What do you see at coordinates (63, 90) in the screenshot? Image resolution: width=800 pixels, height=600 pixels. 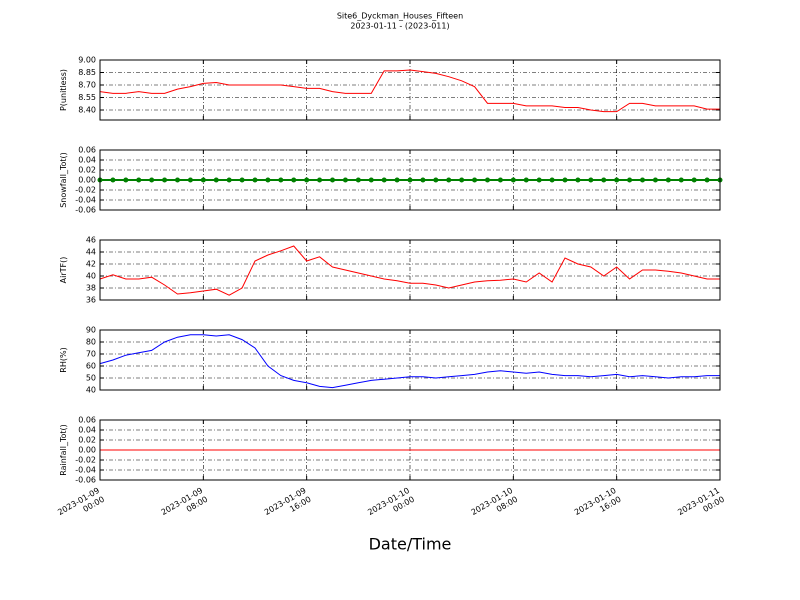 I see `y-axis-label: P(unitless)` at bounding box center [63, 90].